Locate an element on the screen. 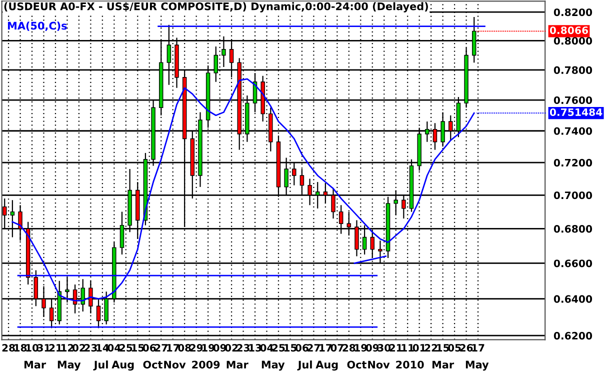 The width and height of the screenshot is (607, 386). x-tick-label: 31 is located at coordinates (43, 348).